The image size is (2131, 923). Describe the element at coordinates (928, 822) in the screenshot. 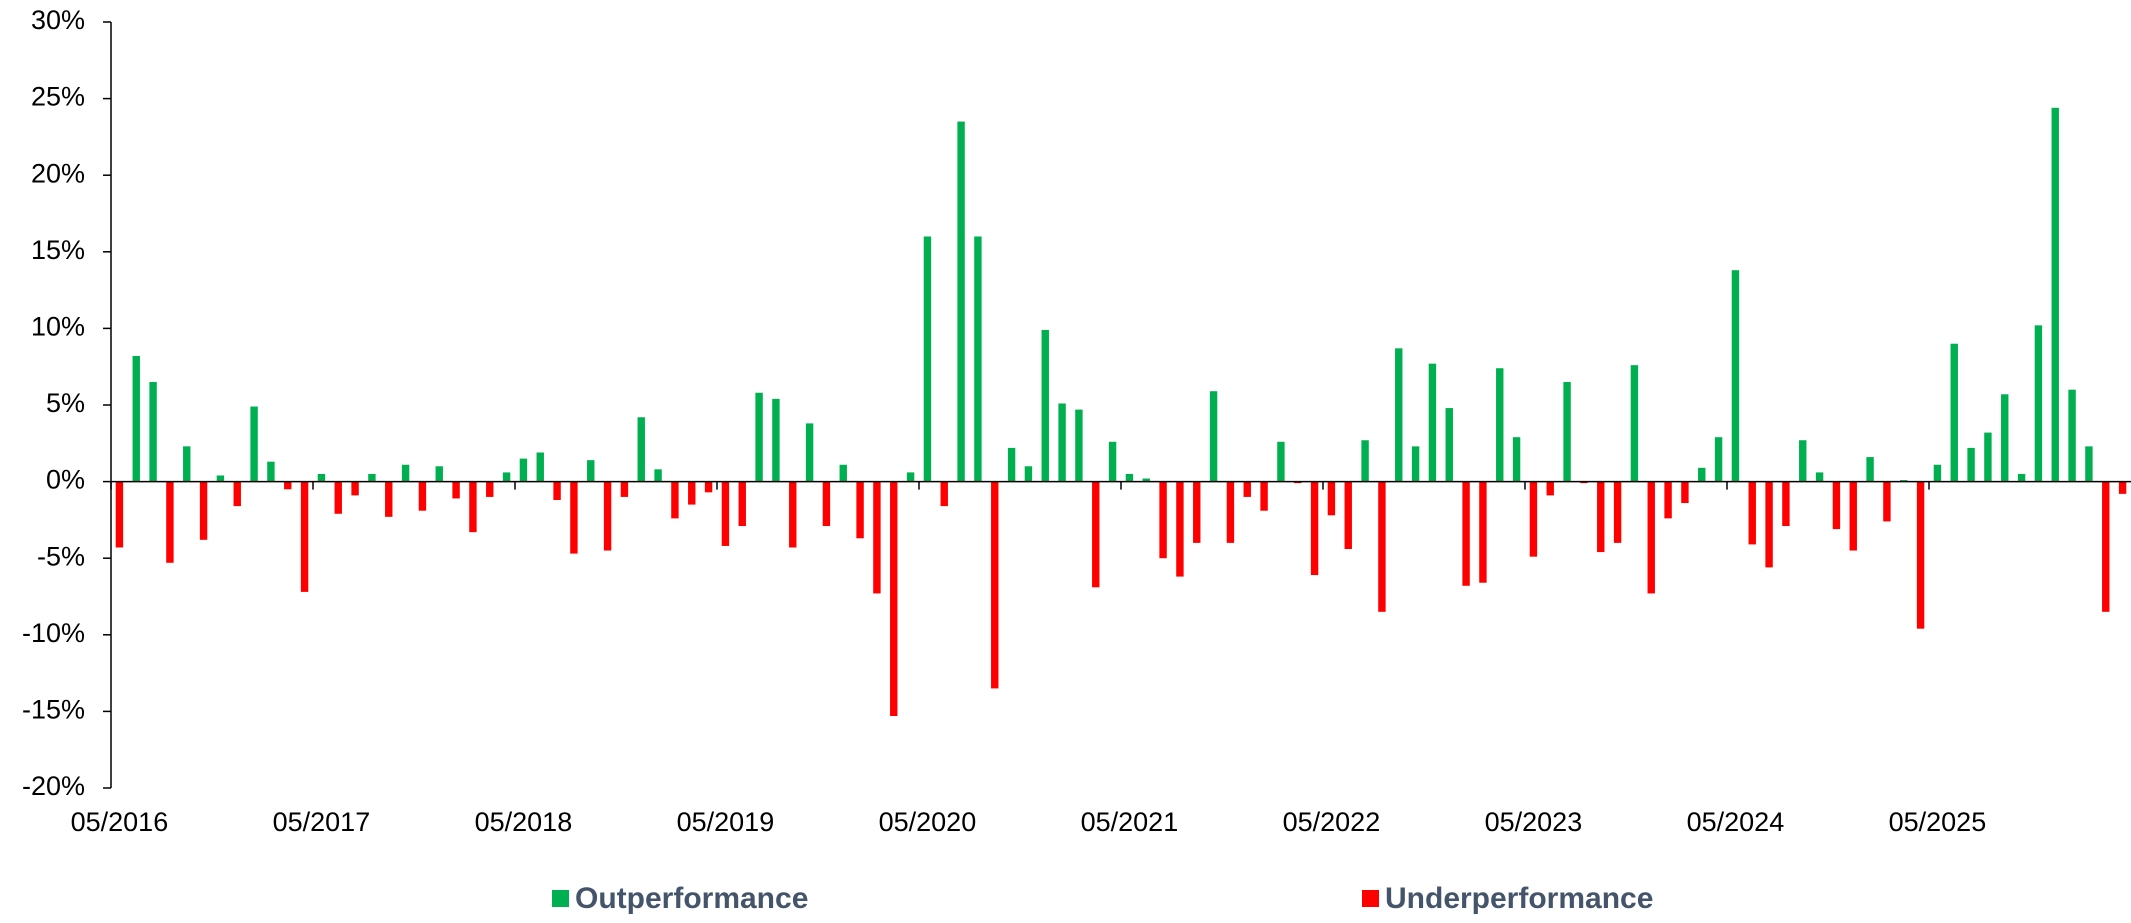

I see `x-tick-label: 05/2020` at that location.